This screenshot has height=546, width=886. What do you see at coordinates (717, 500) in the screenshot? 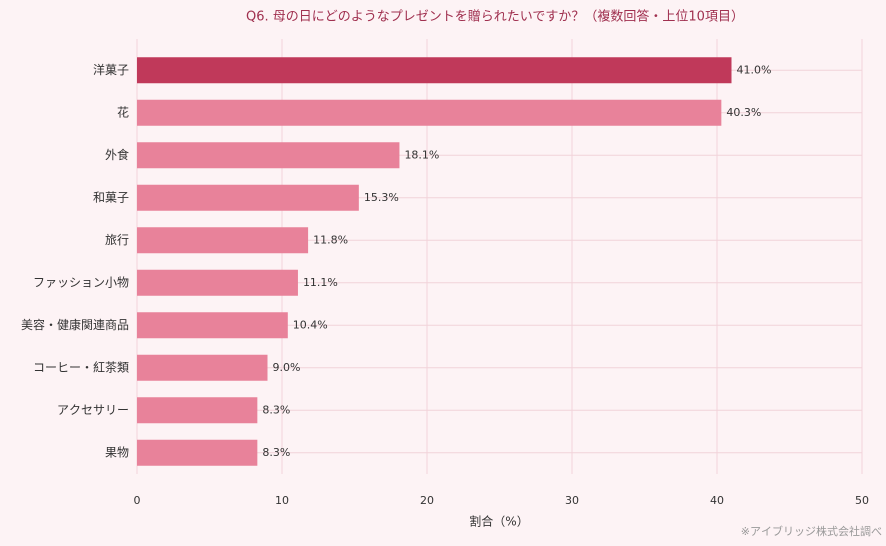
I see `x-tick-label: 40` at bounding box center [717, 500].